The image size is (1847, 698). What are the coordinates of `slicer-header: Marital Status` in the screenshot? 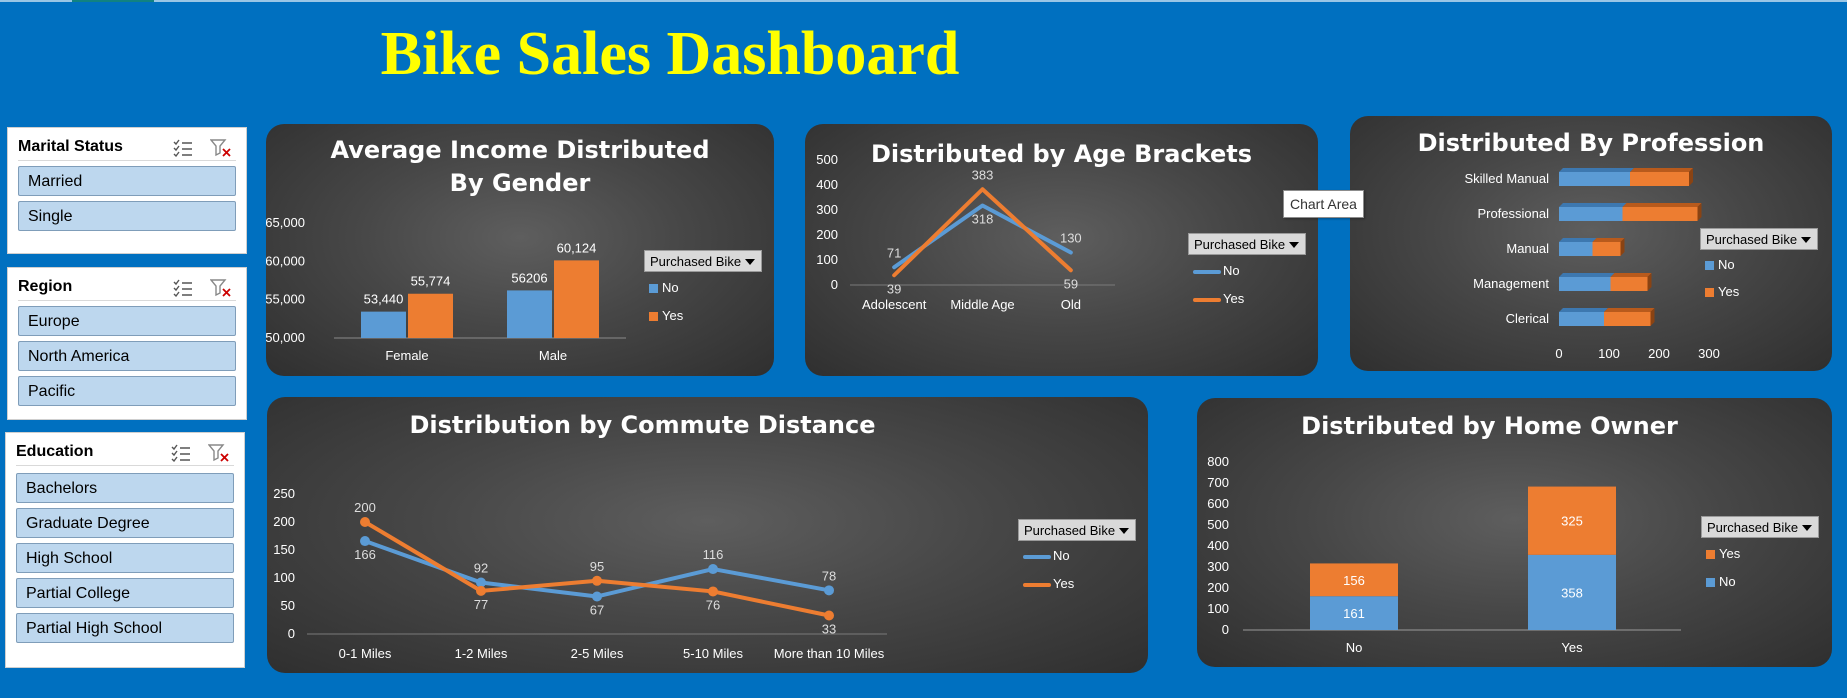 It's located at (127, 147).